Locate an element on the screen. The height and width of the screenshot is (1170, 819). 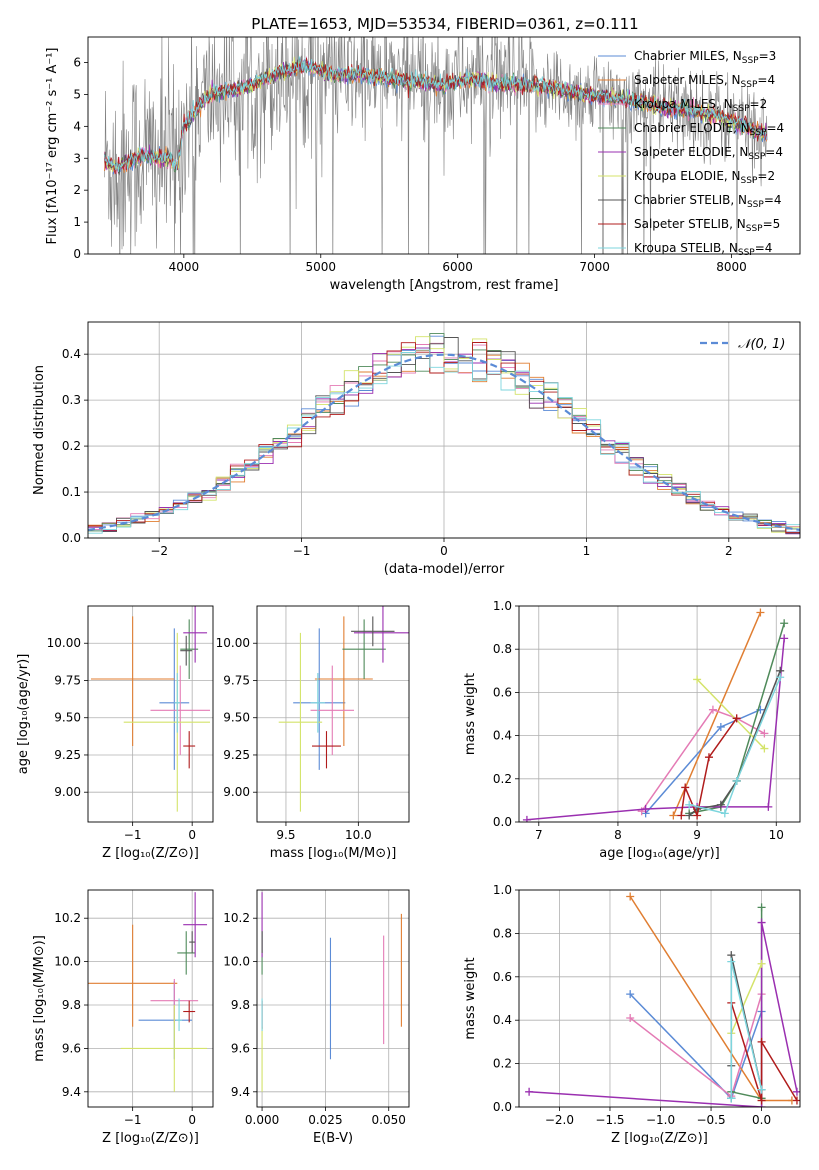
legend-label: Kroupa STELIB, NSSP=4 is located at coordinates (703, 249).